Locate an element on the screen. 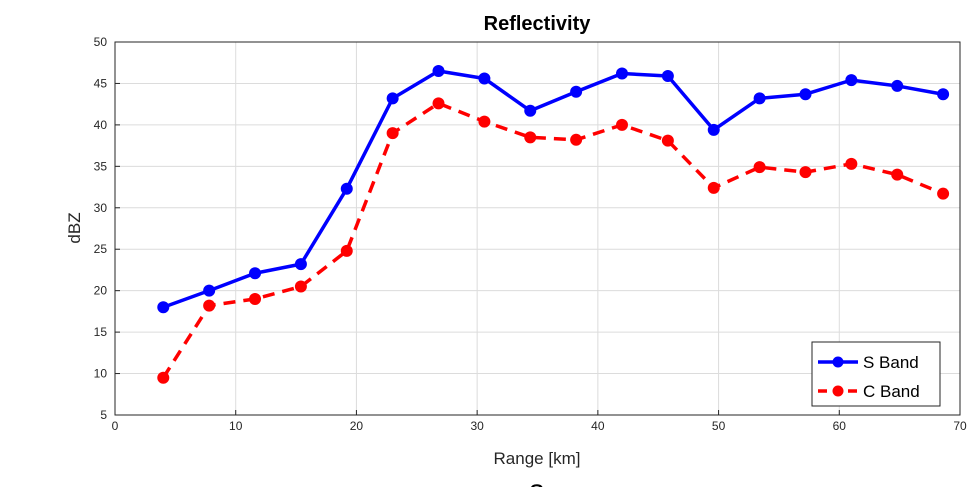 This screenshot has width=976, height=487. x-tick-label: 50 is located at coordinates (719, 426).